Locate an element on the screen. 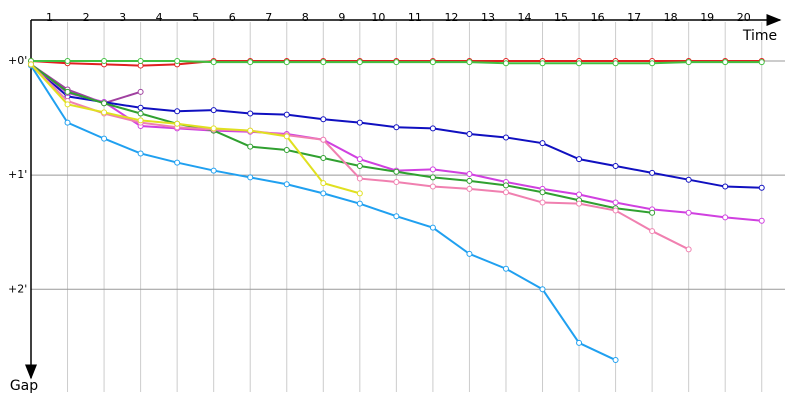 This screenshot has height=400, width=800. x-tick-label: 18 is located at coordinates (671, 17).